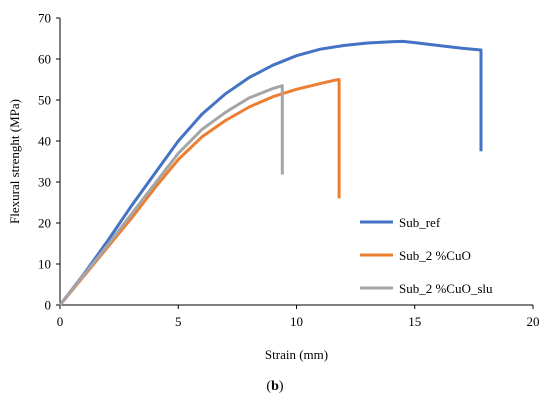 The width and height of the screenshot is (550, 406). What do you see at coordinates (44, 59) in the screenshot?
I see `y-tick-label: 60` at bounding box center [44, 59].